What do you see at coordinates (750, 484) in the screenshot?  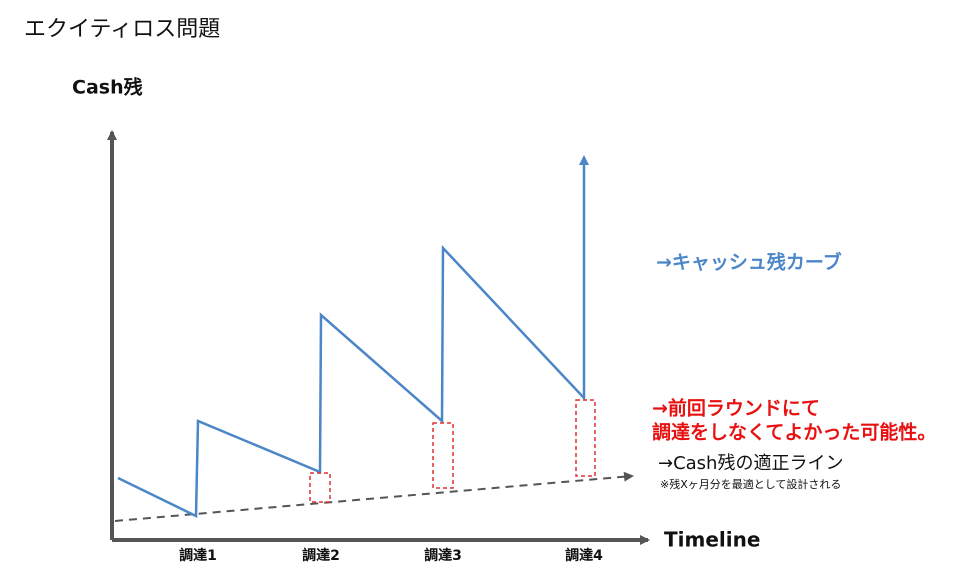 I see `line-note: ※残Xヶ月分を最適として設計される` at bounding box center [750, 484].